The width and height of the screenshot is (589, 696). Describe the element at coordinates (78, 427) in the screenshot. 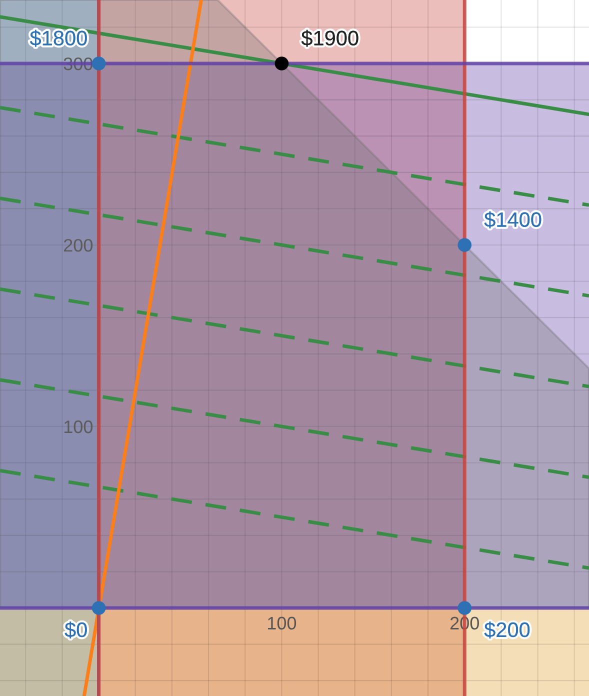

I see `y-tick-label: 100` at that location.